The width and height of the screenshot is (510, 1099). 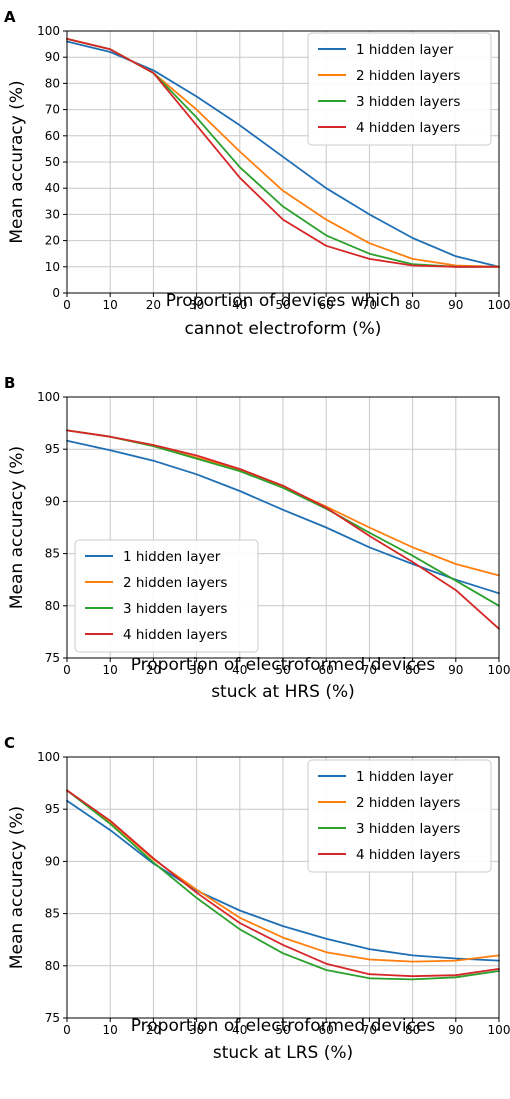 I want to click on x-axis-label: Proportion of devices which, so click(x=283, y=301).